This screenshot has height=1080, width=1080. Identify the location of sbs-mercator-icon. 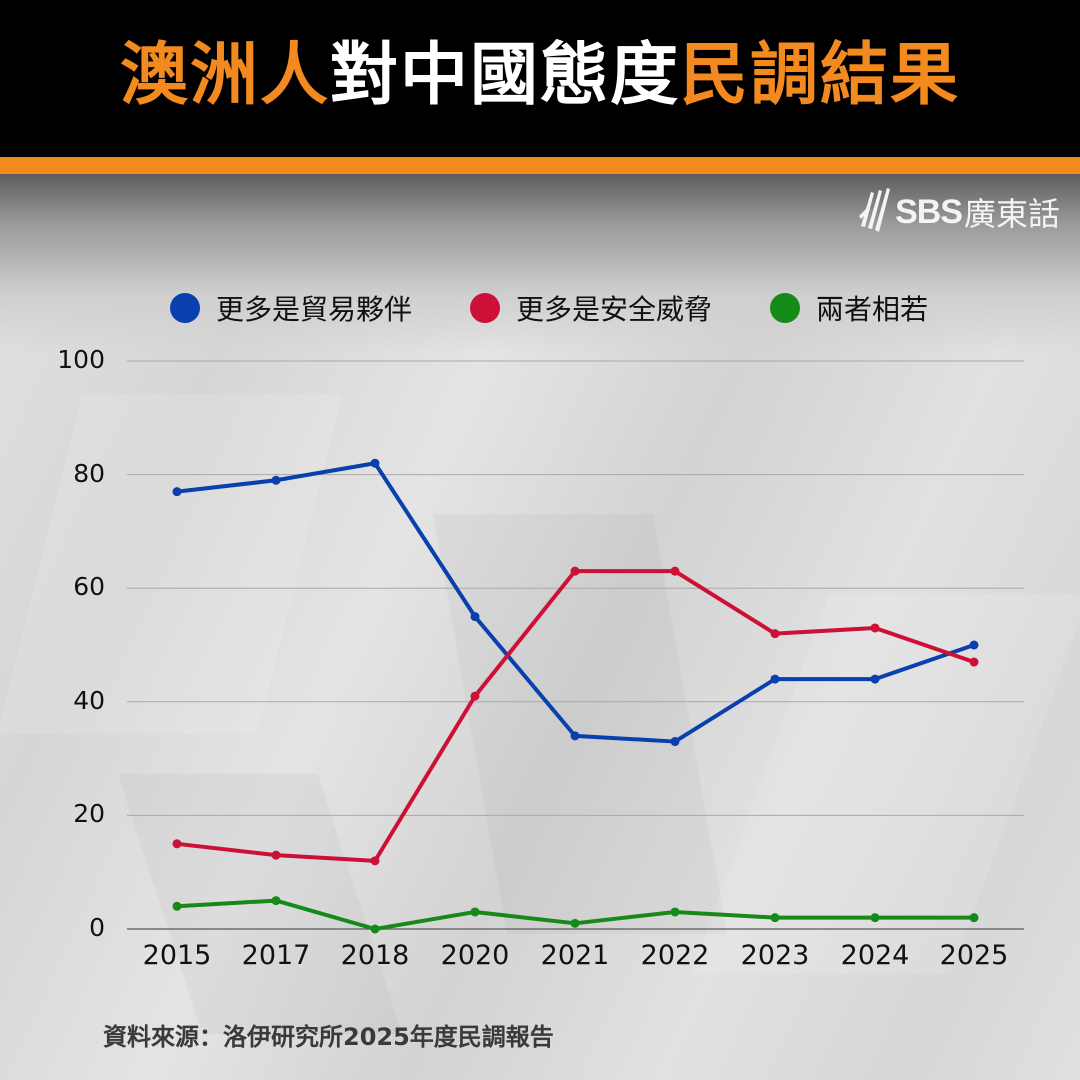
(875, 210).